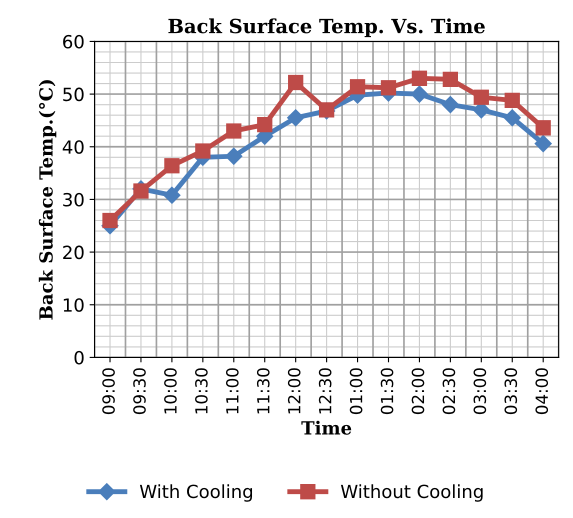  What do you see at coordinates (449, 391) in the screenshot?
I see `x-tick-label: 02:30` at bounding box center [449, 391].